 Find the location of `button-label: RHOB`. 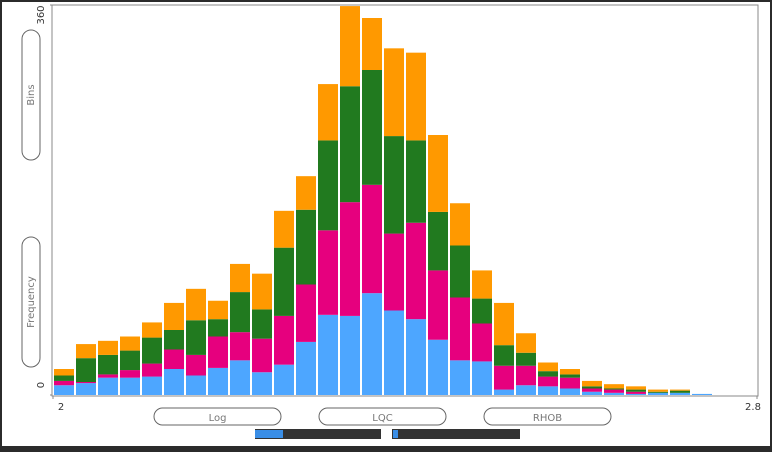

button-label: RHOB is located at coordinates (547, 418).